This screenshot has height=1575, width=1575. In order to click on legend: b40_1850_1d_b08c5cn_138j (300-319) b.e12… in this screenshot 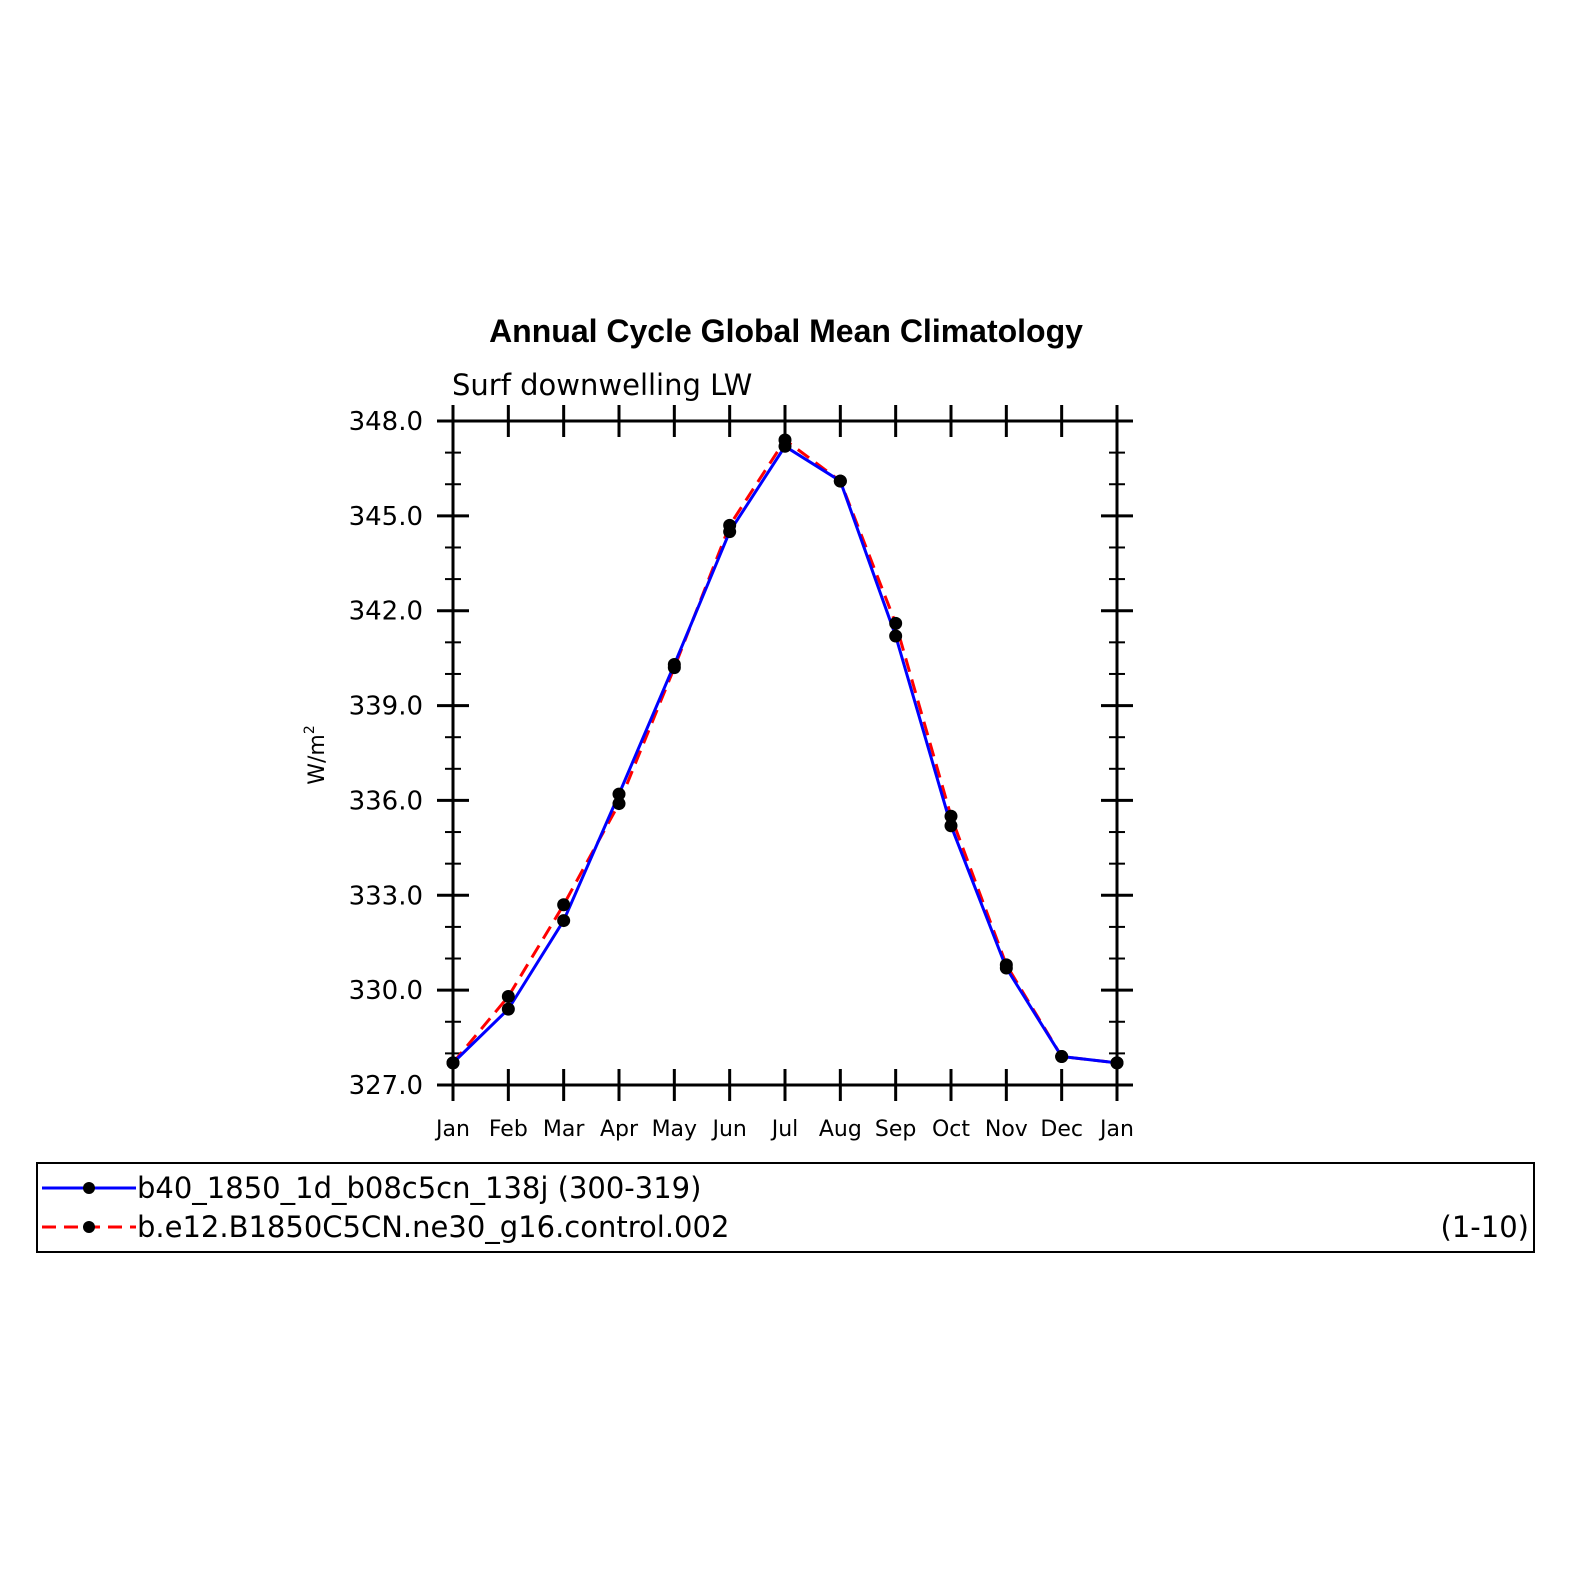, I will do `click(785, 1207)`.